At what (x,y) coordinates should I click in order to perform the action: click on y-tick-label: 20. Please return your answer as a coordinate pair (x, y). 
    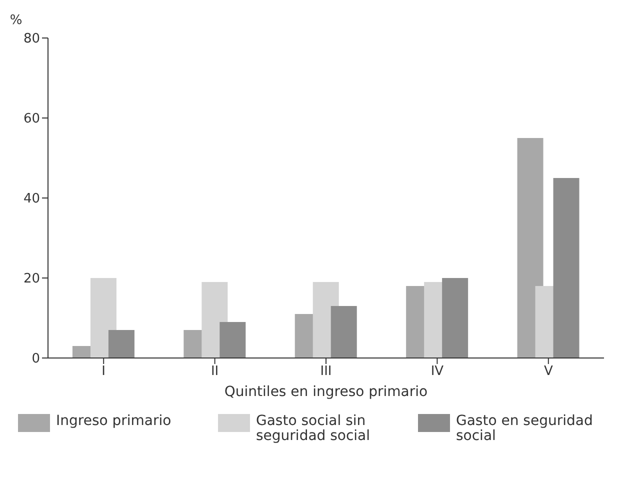
    Looking at the image, I should click on (31, 279).